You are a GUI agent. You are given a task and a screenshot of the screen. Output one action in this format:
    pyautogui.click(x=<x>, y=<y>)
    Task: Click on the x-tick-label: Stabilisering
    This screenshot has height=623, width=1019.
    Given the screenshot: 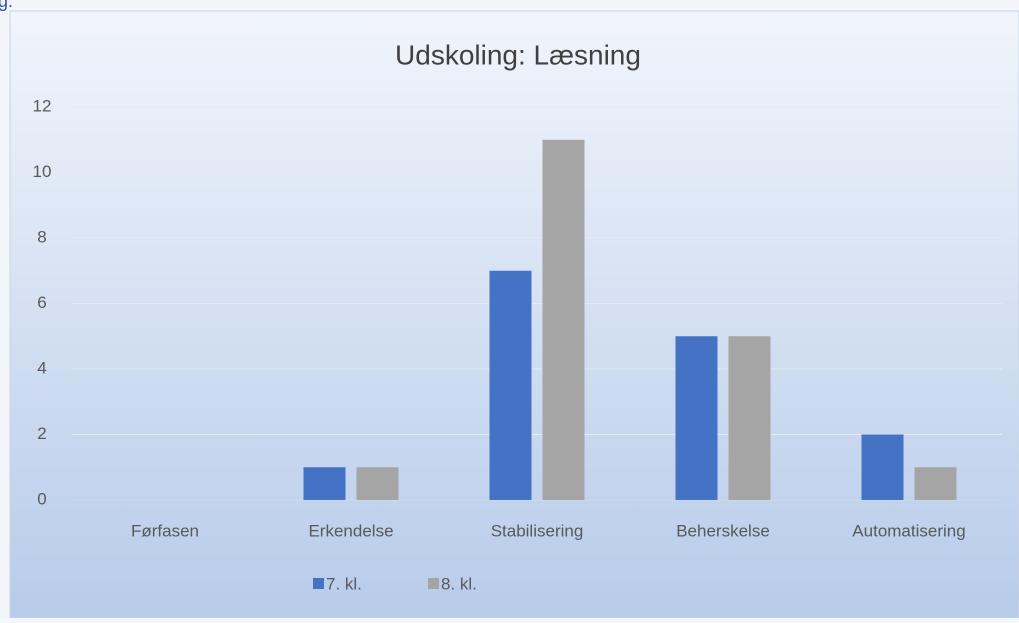 What is the action you would take?
    pyautogui.click(x=537, y=530)
    